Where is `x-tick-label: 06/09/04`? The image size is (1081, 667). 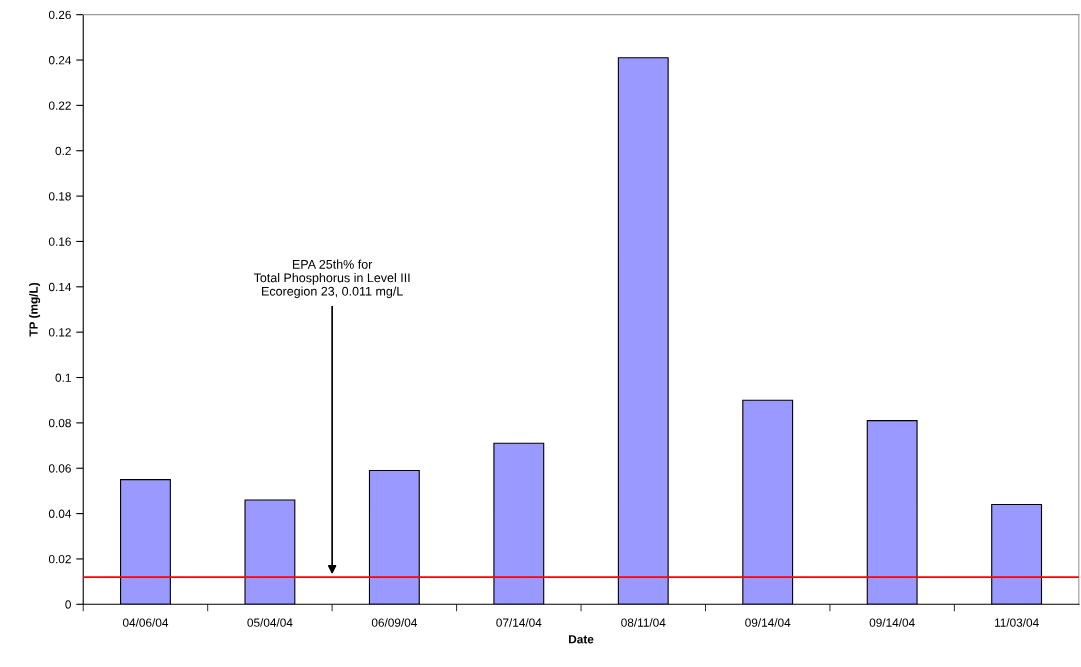
x-tick-label: 06/09/04 is located at coordinates (394, 622).